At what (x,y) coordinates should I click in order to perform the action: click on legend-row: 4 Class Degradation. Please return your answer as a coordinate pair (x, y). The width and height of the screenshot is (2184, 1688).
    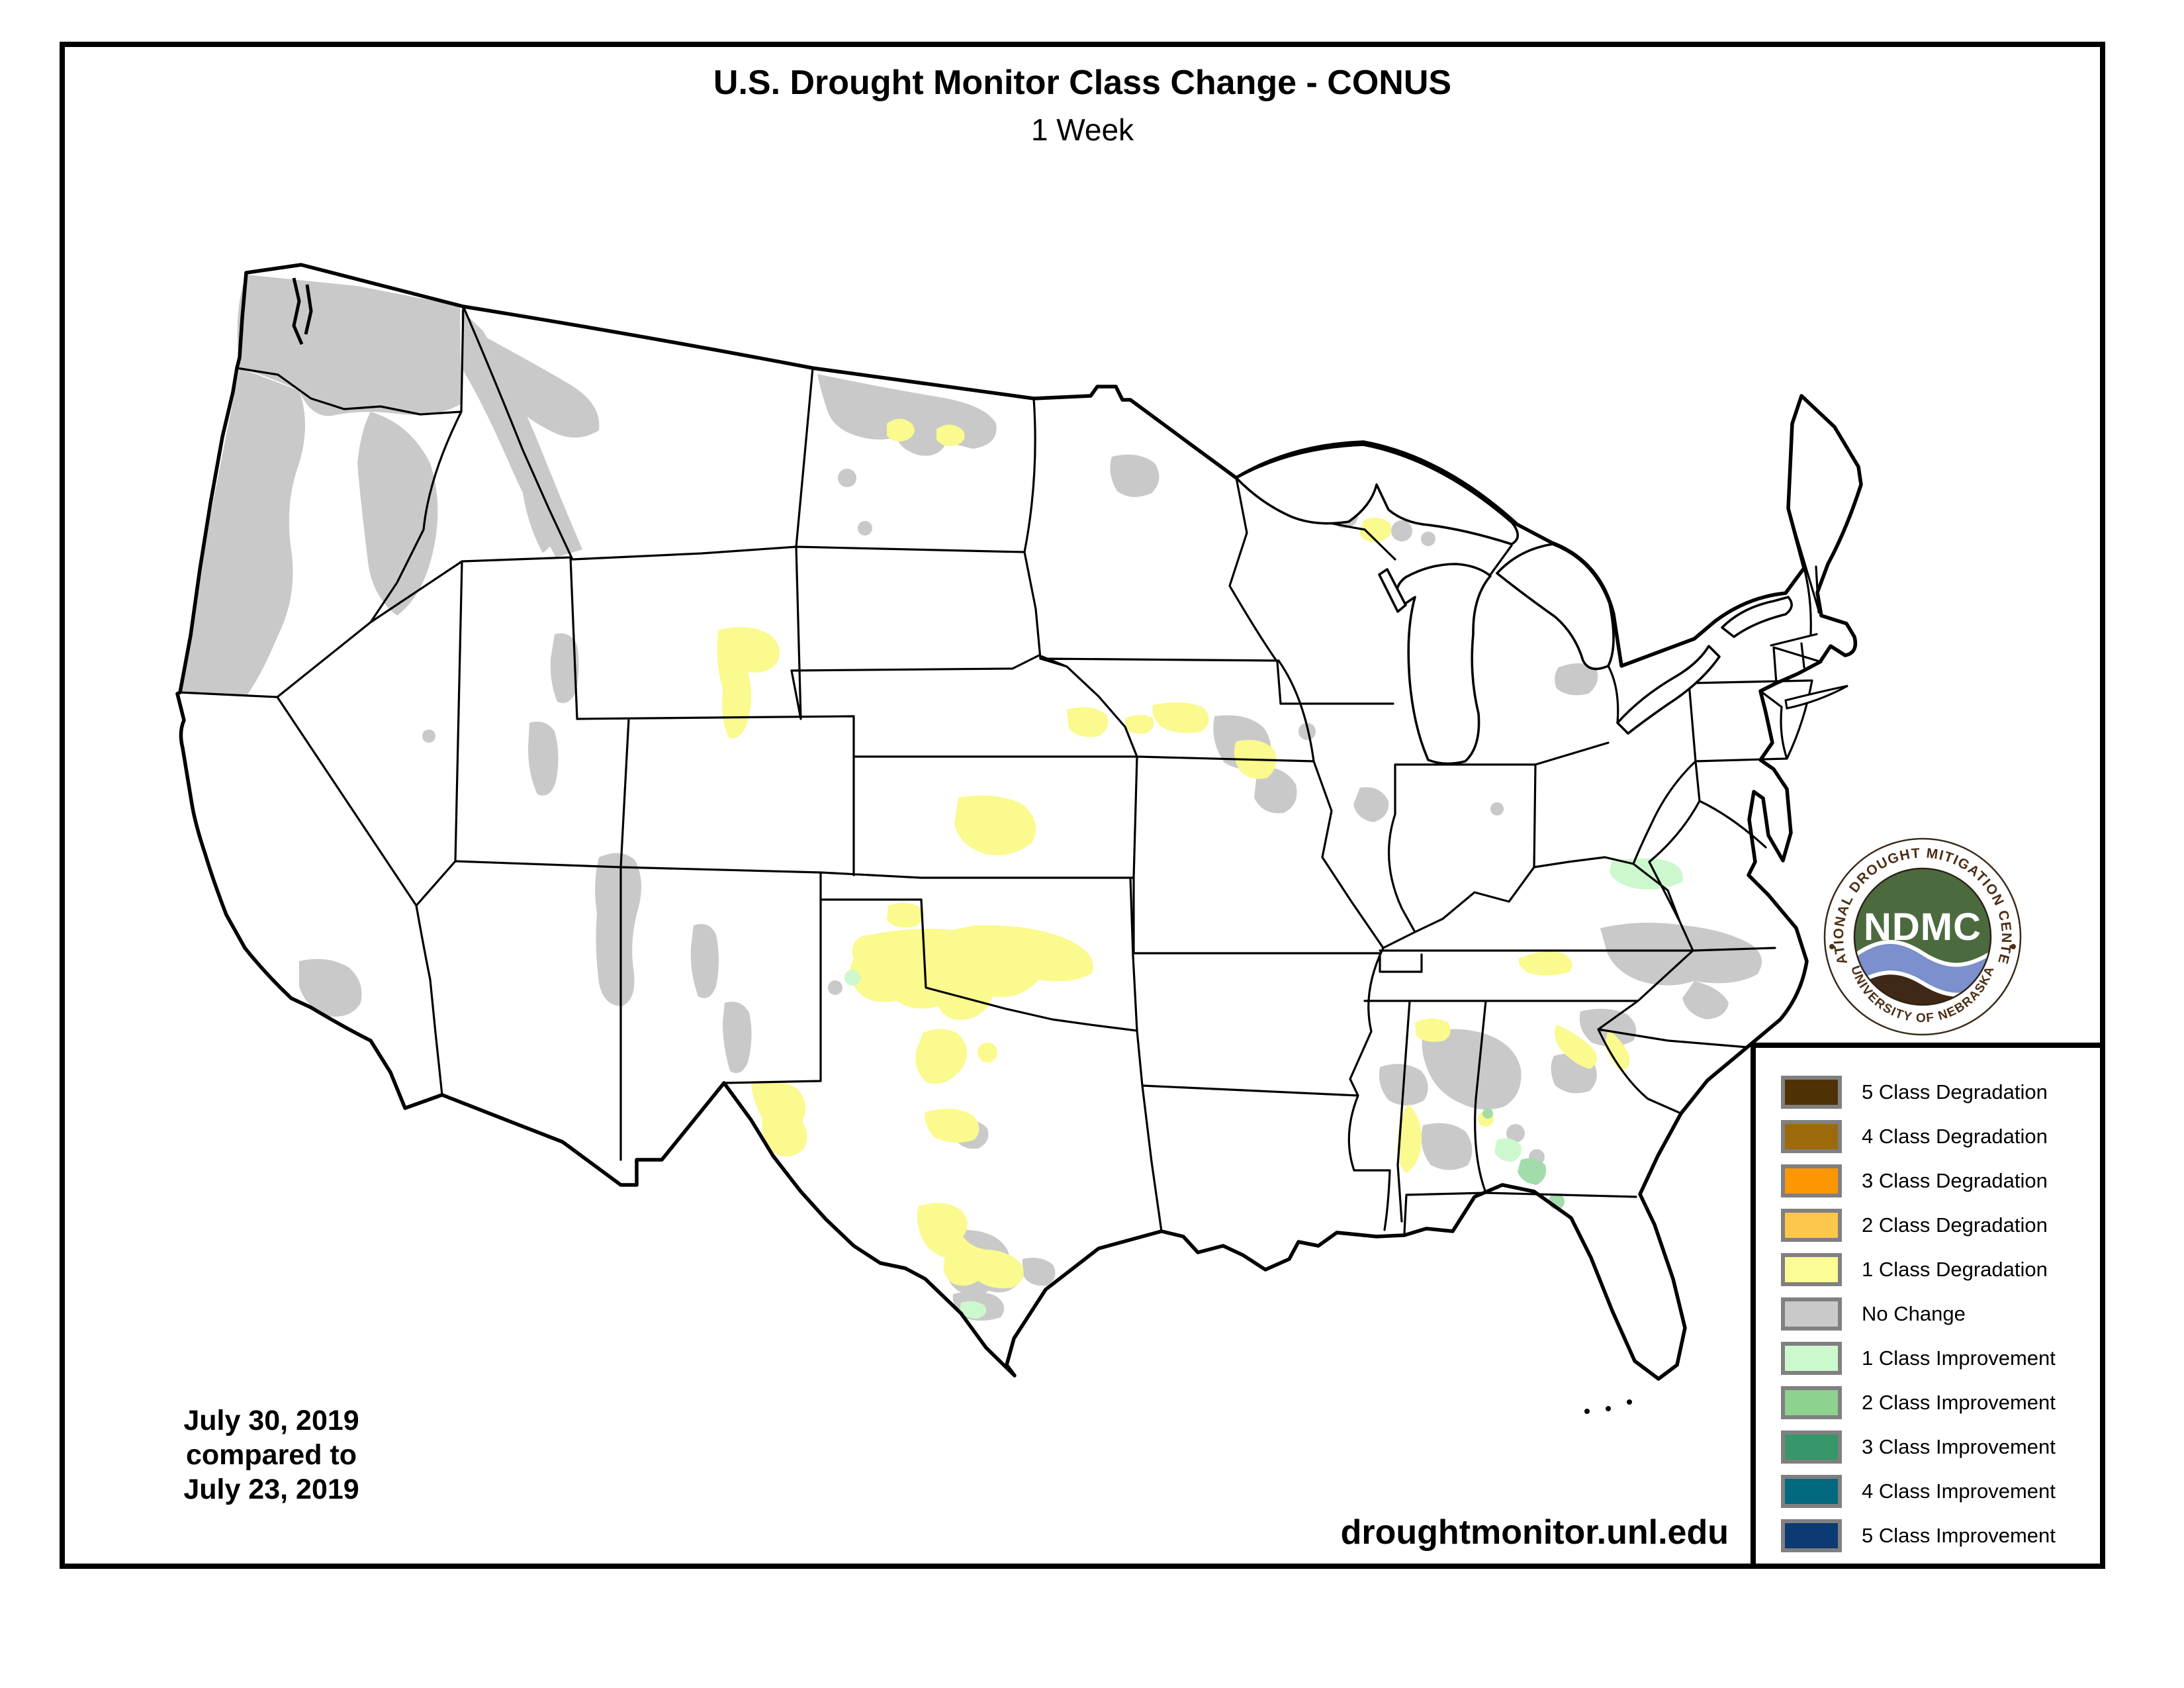
    Looking at the image, I should click on (1940, 1136).